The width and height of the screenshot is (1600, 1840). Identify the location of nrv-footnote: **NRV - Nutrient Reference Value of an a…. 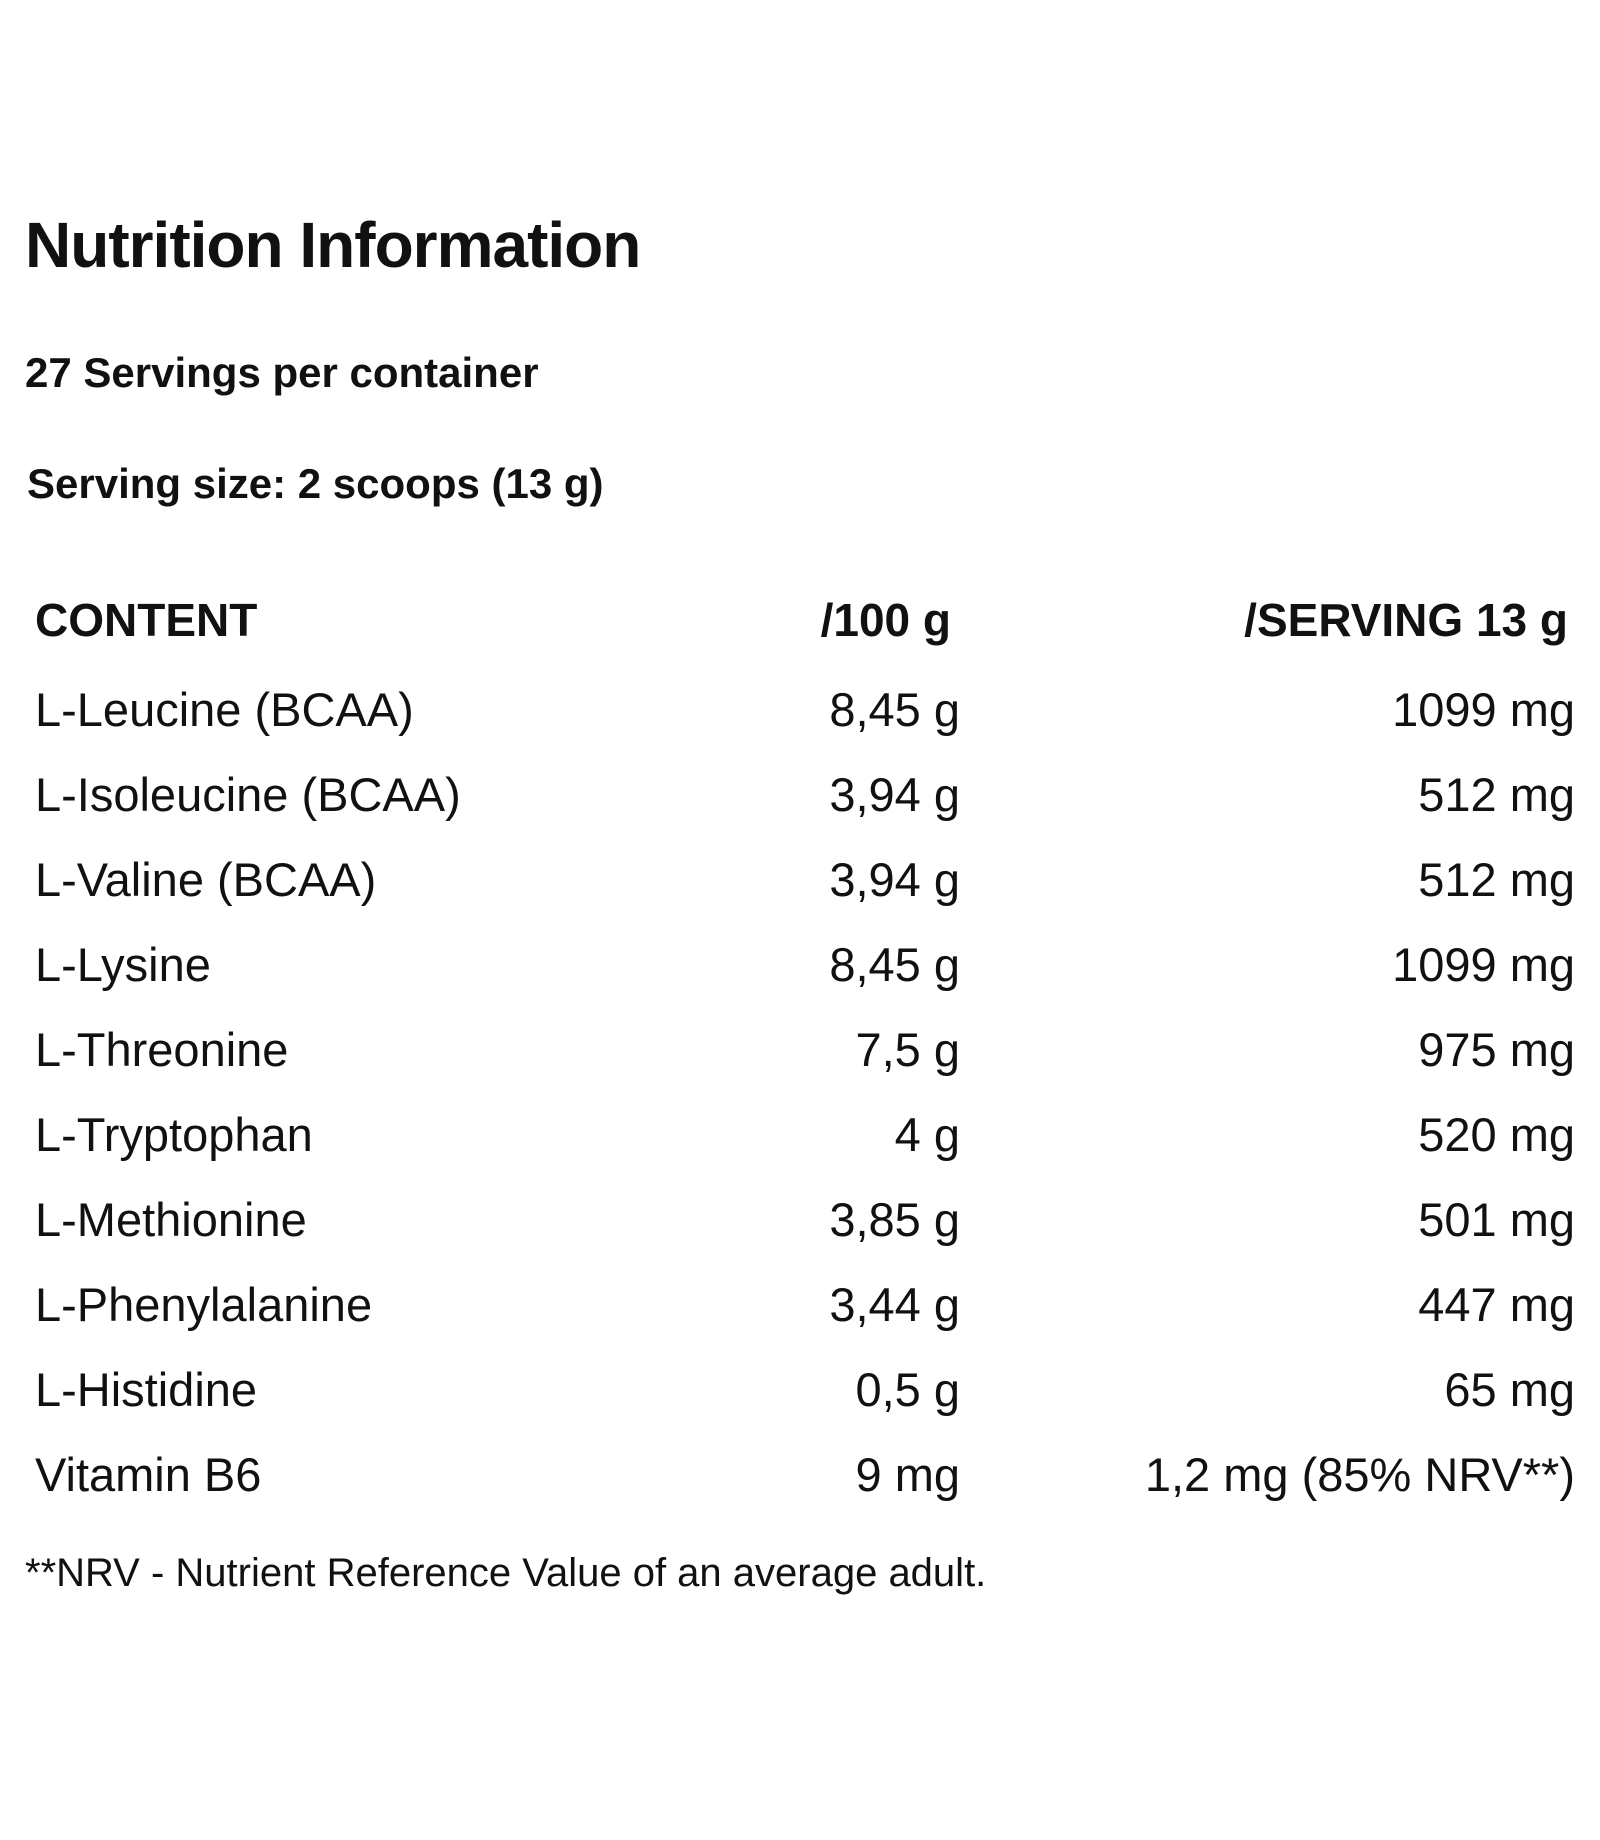
(506, 1573).